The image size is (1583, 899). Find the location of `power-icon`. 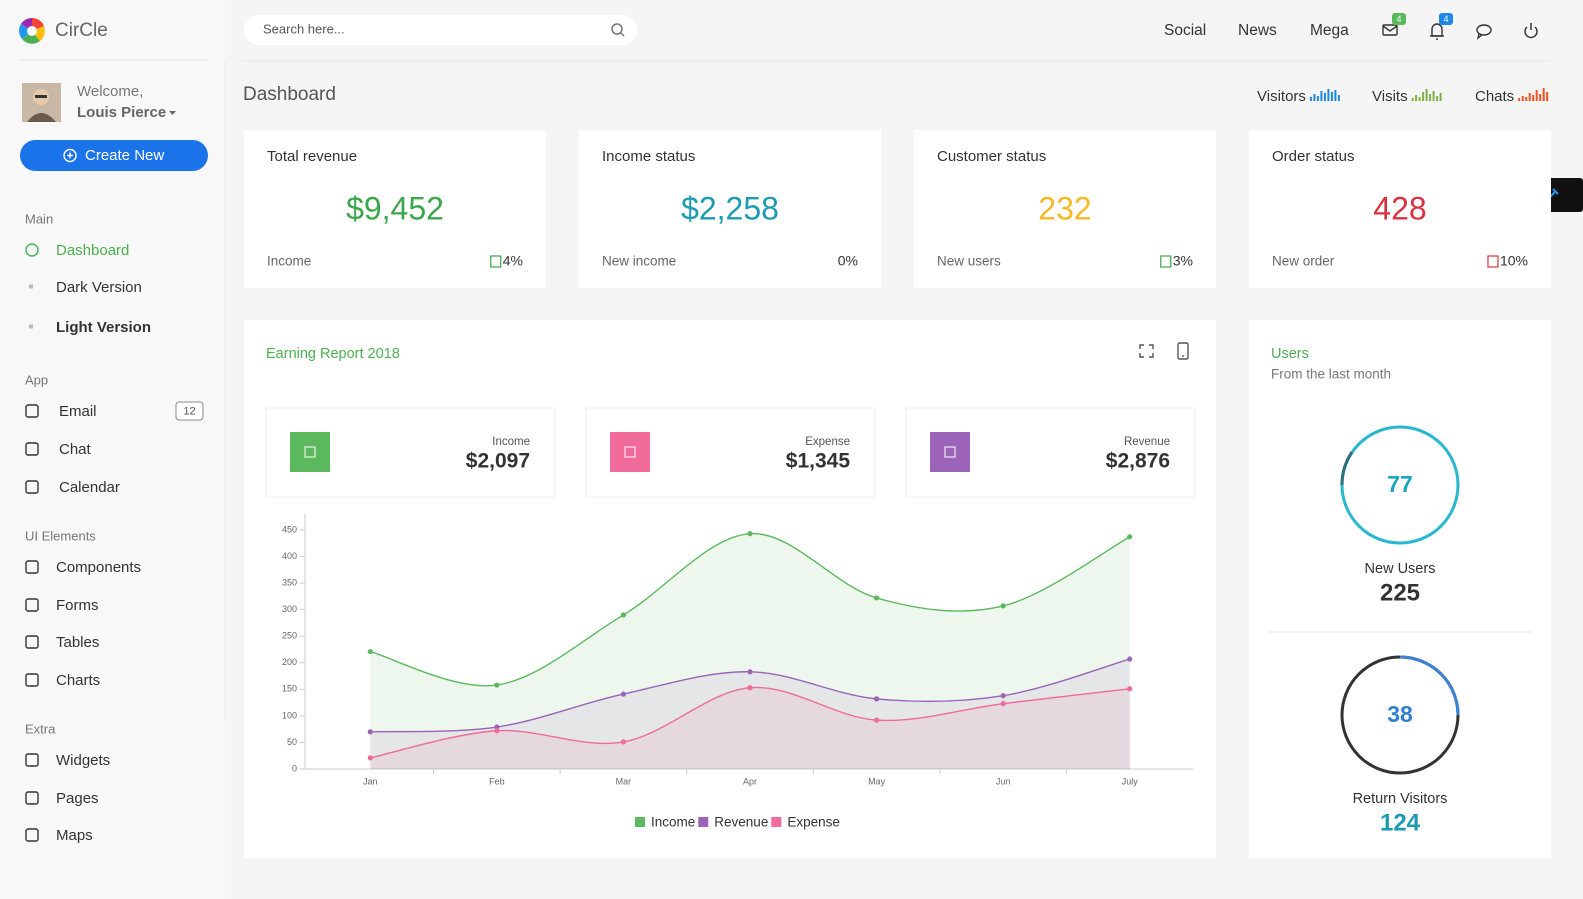

power-icon is located at coordinates (1531, 31).